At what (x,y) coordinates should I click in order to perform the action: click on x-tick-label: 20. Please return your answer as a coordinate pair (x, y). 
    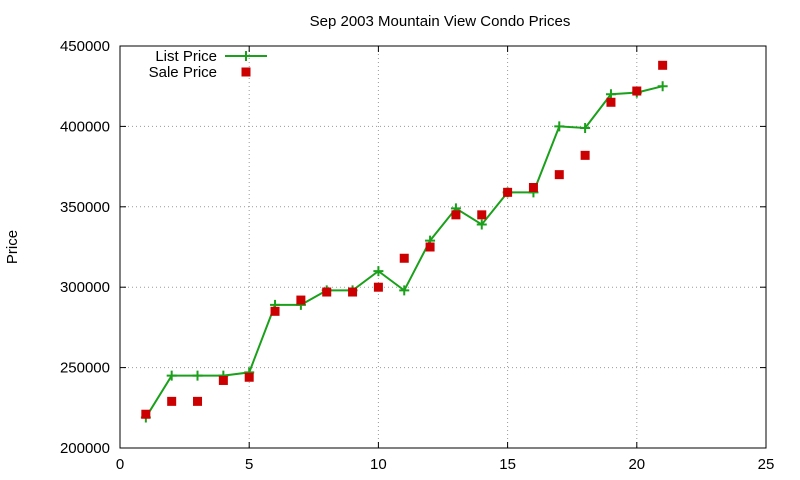
    Looking at the image, I should click on (636, 464).